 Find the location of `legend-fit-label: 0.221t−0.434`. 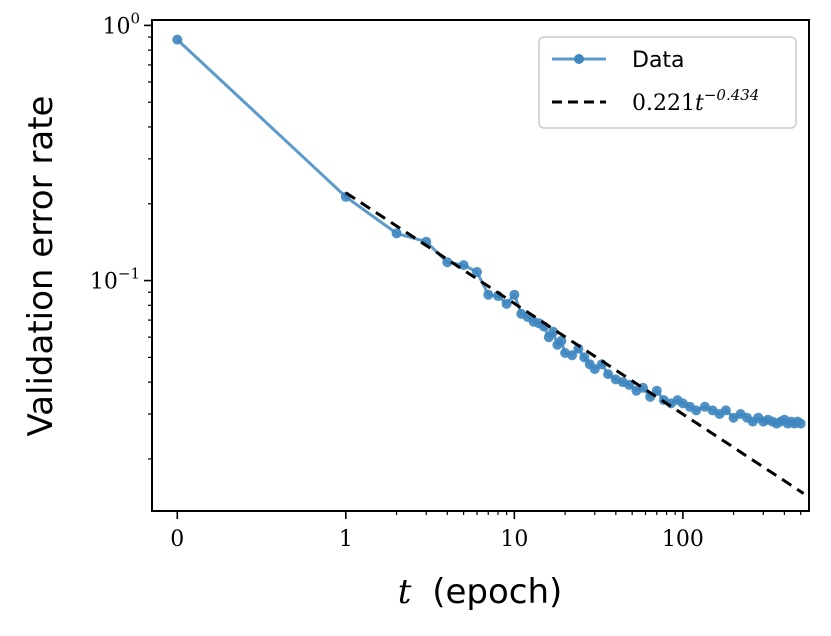

legend-fit-label: 0.221t−0.434 is located at coordinates (695, 101).